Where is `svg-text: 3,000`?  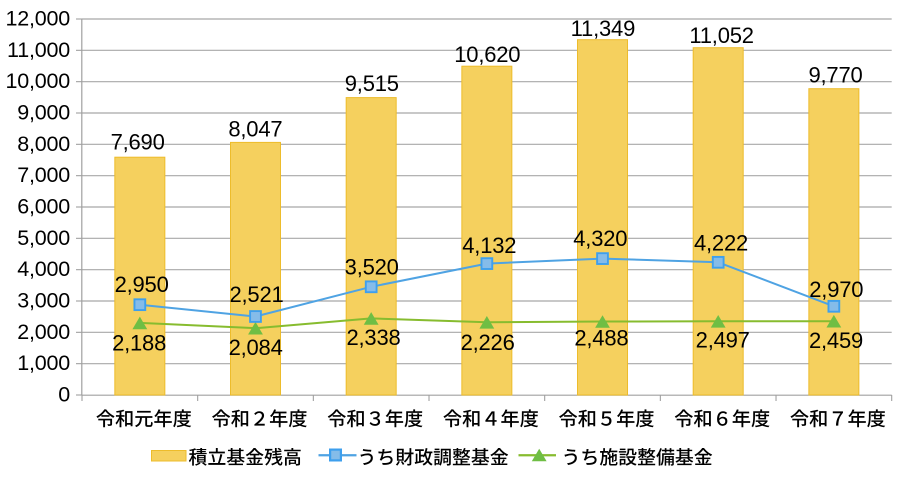 svg-text: 3,000 is located at coordinates (43, 301).